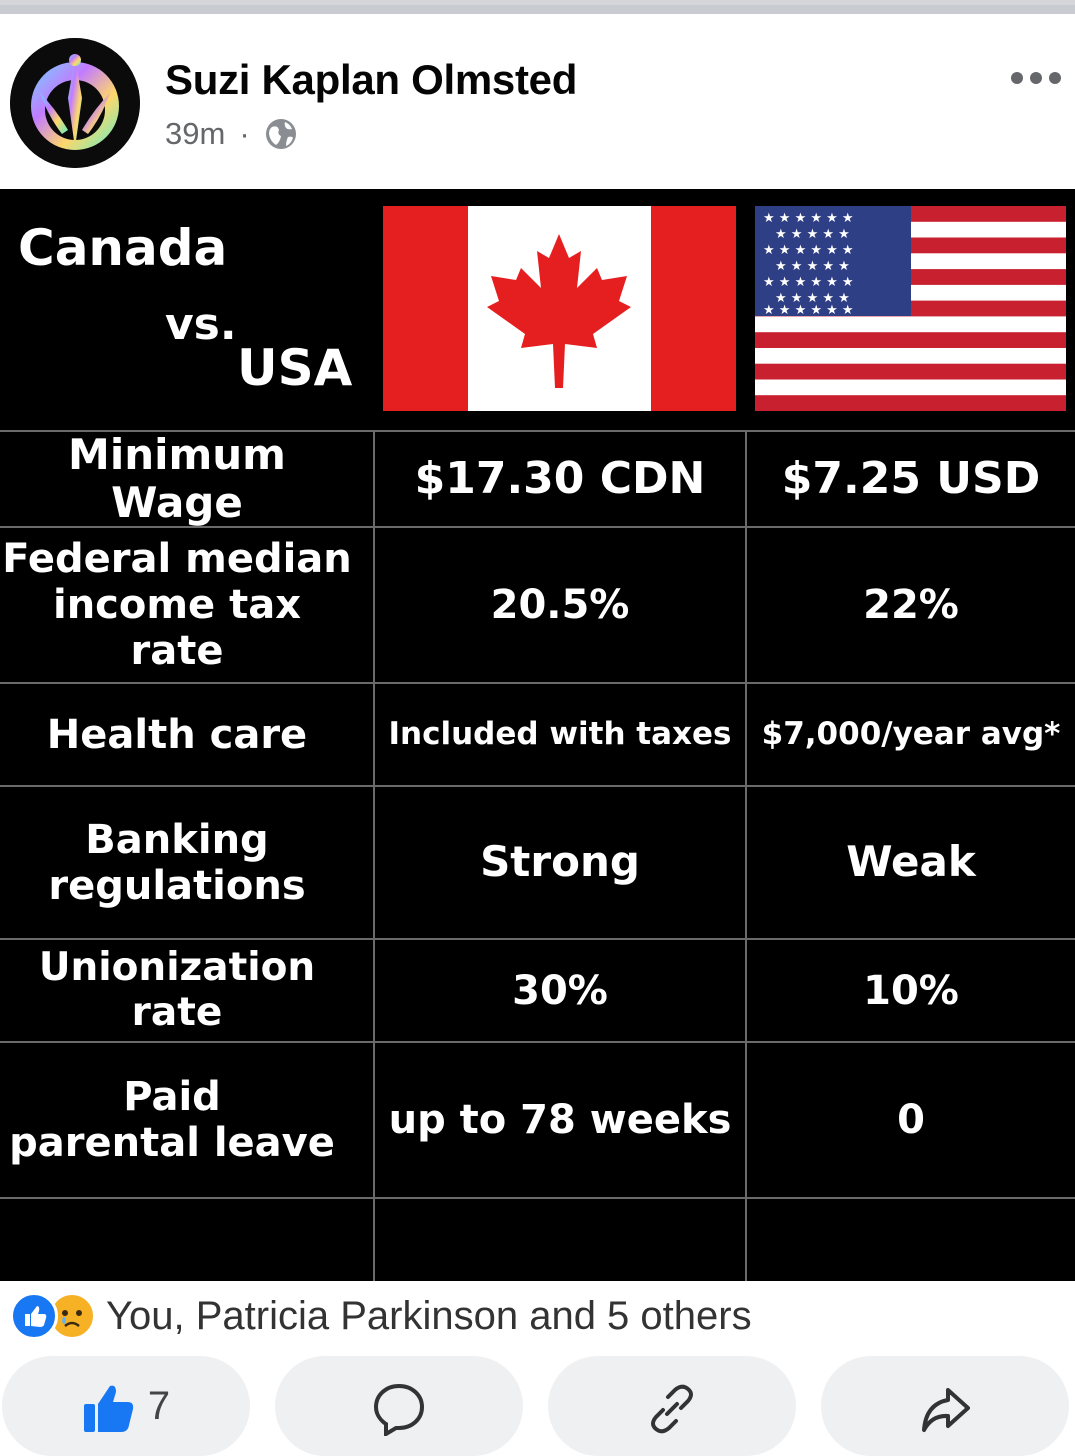  What do you see at coordinates (108, 1408) in the screenshot?
I see `thumbs-up-icon` at bounding box center [108, 1408].